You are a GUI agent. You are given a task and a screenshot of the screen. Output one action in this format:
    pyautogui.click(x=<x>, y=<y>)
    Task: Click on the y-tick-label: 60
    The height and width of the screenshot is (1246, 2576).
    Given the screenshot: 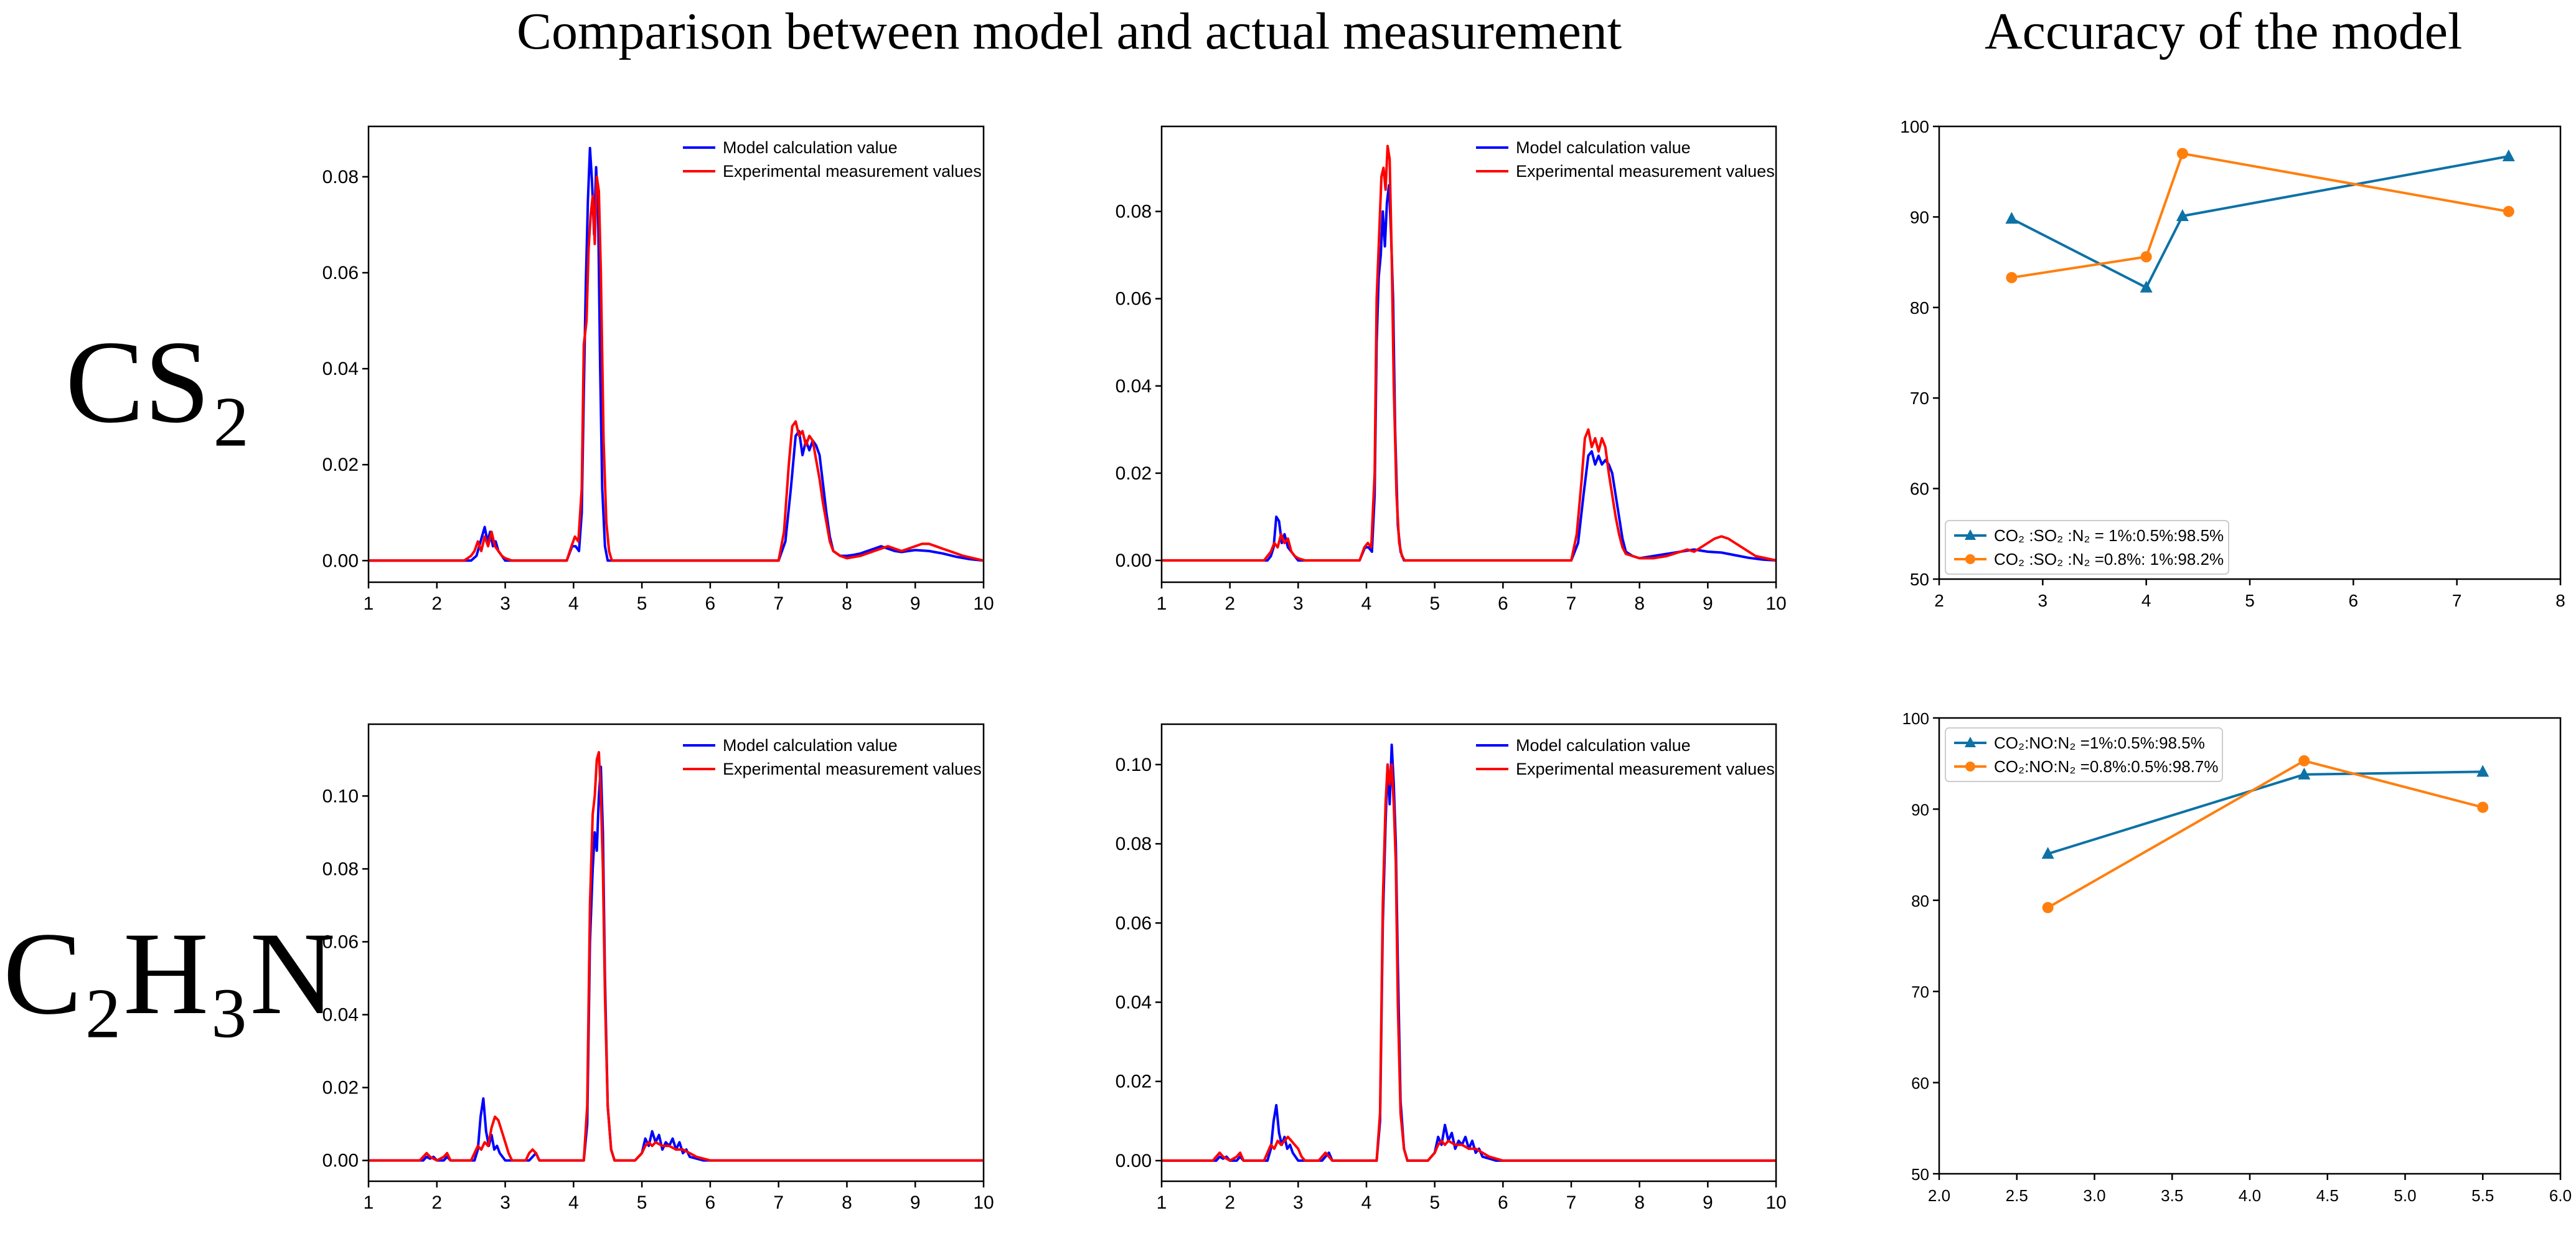 What is the action you would take?
    pyautogui.click(x=1920, y=1083)
    